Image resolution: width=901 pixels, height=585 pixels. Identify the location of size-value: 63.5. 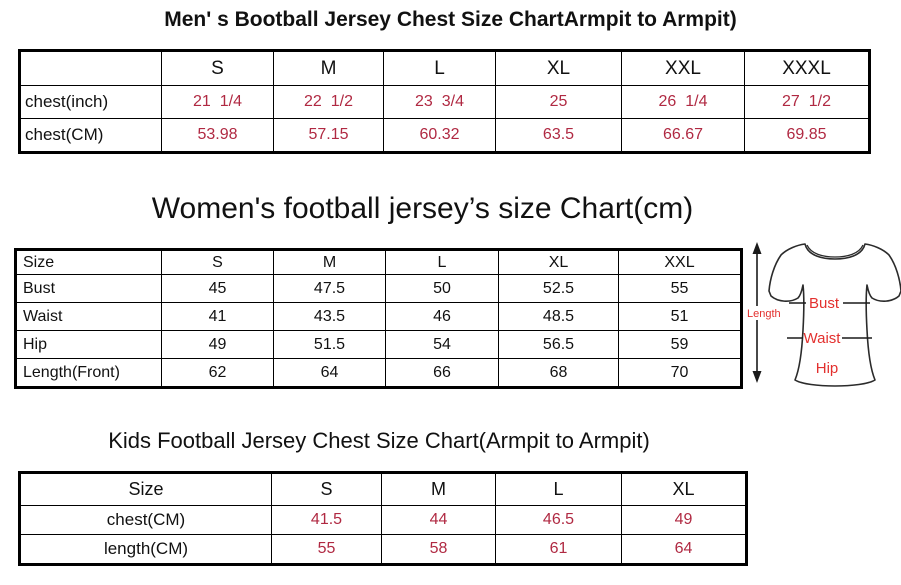
(558, 135).